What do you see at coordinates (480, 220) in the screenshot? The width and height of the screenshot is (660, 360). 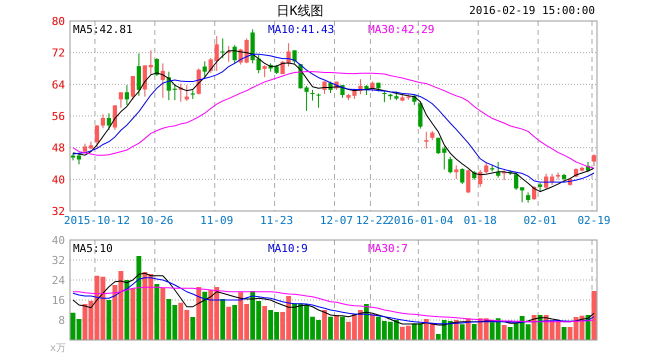 I see `x-tick-label: 01-18` at bounding box center [480, 220].